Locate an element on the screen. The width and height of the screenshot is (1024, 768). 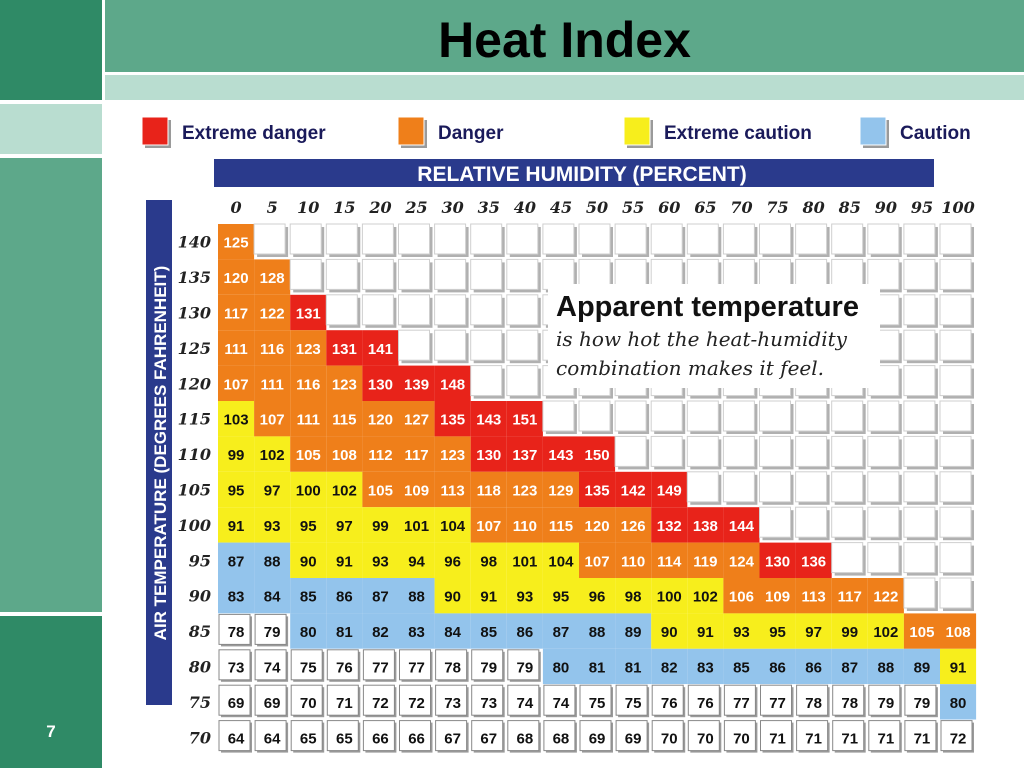
heat-index-value: 100 is located at coordinates (308, 491).